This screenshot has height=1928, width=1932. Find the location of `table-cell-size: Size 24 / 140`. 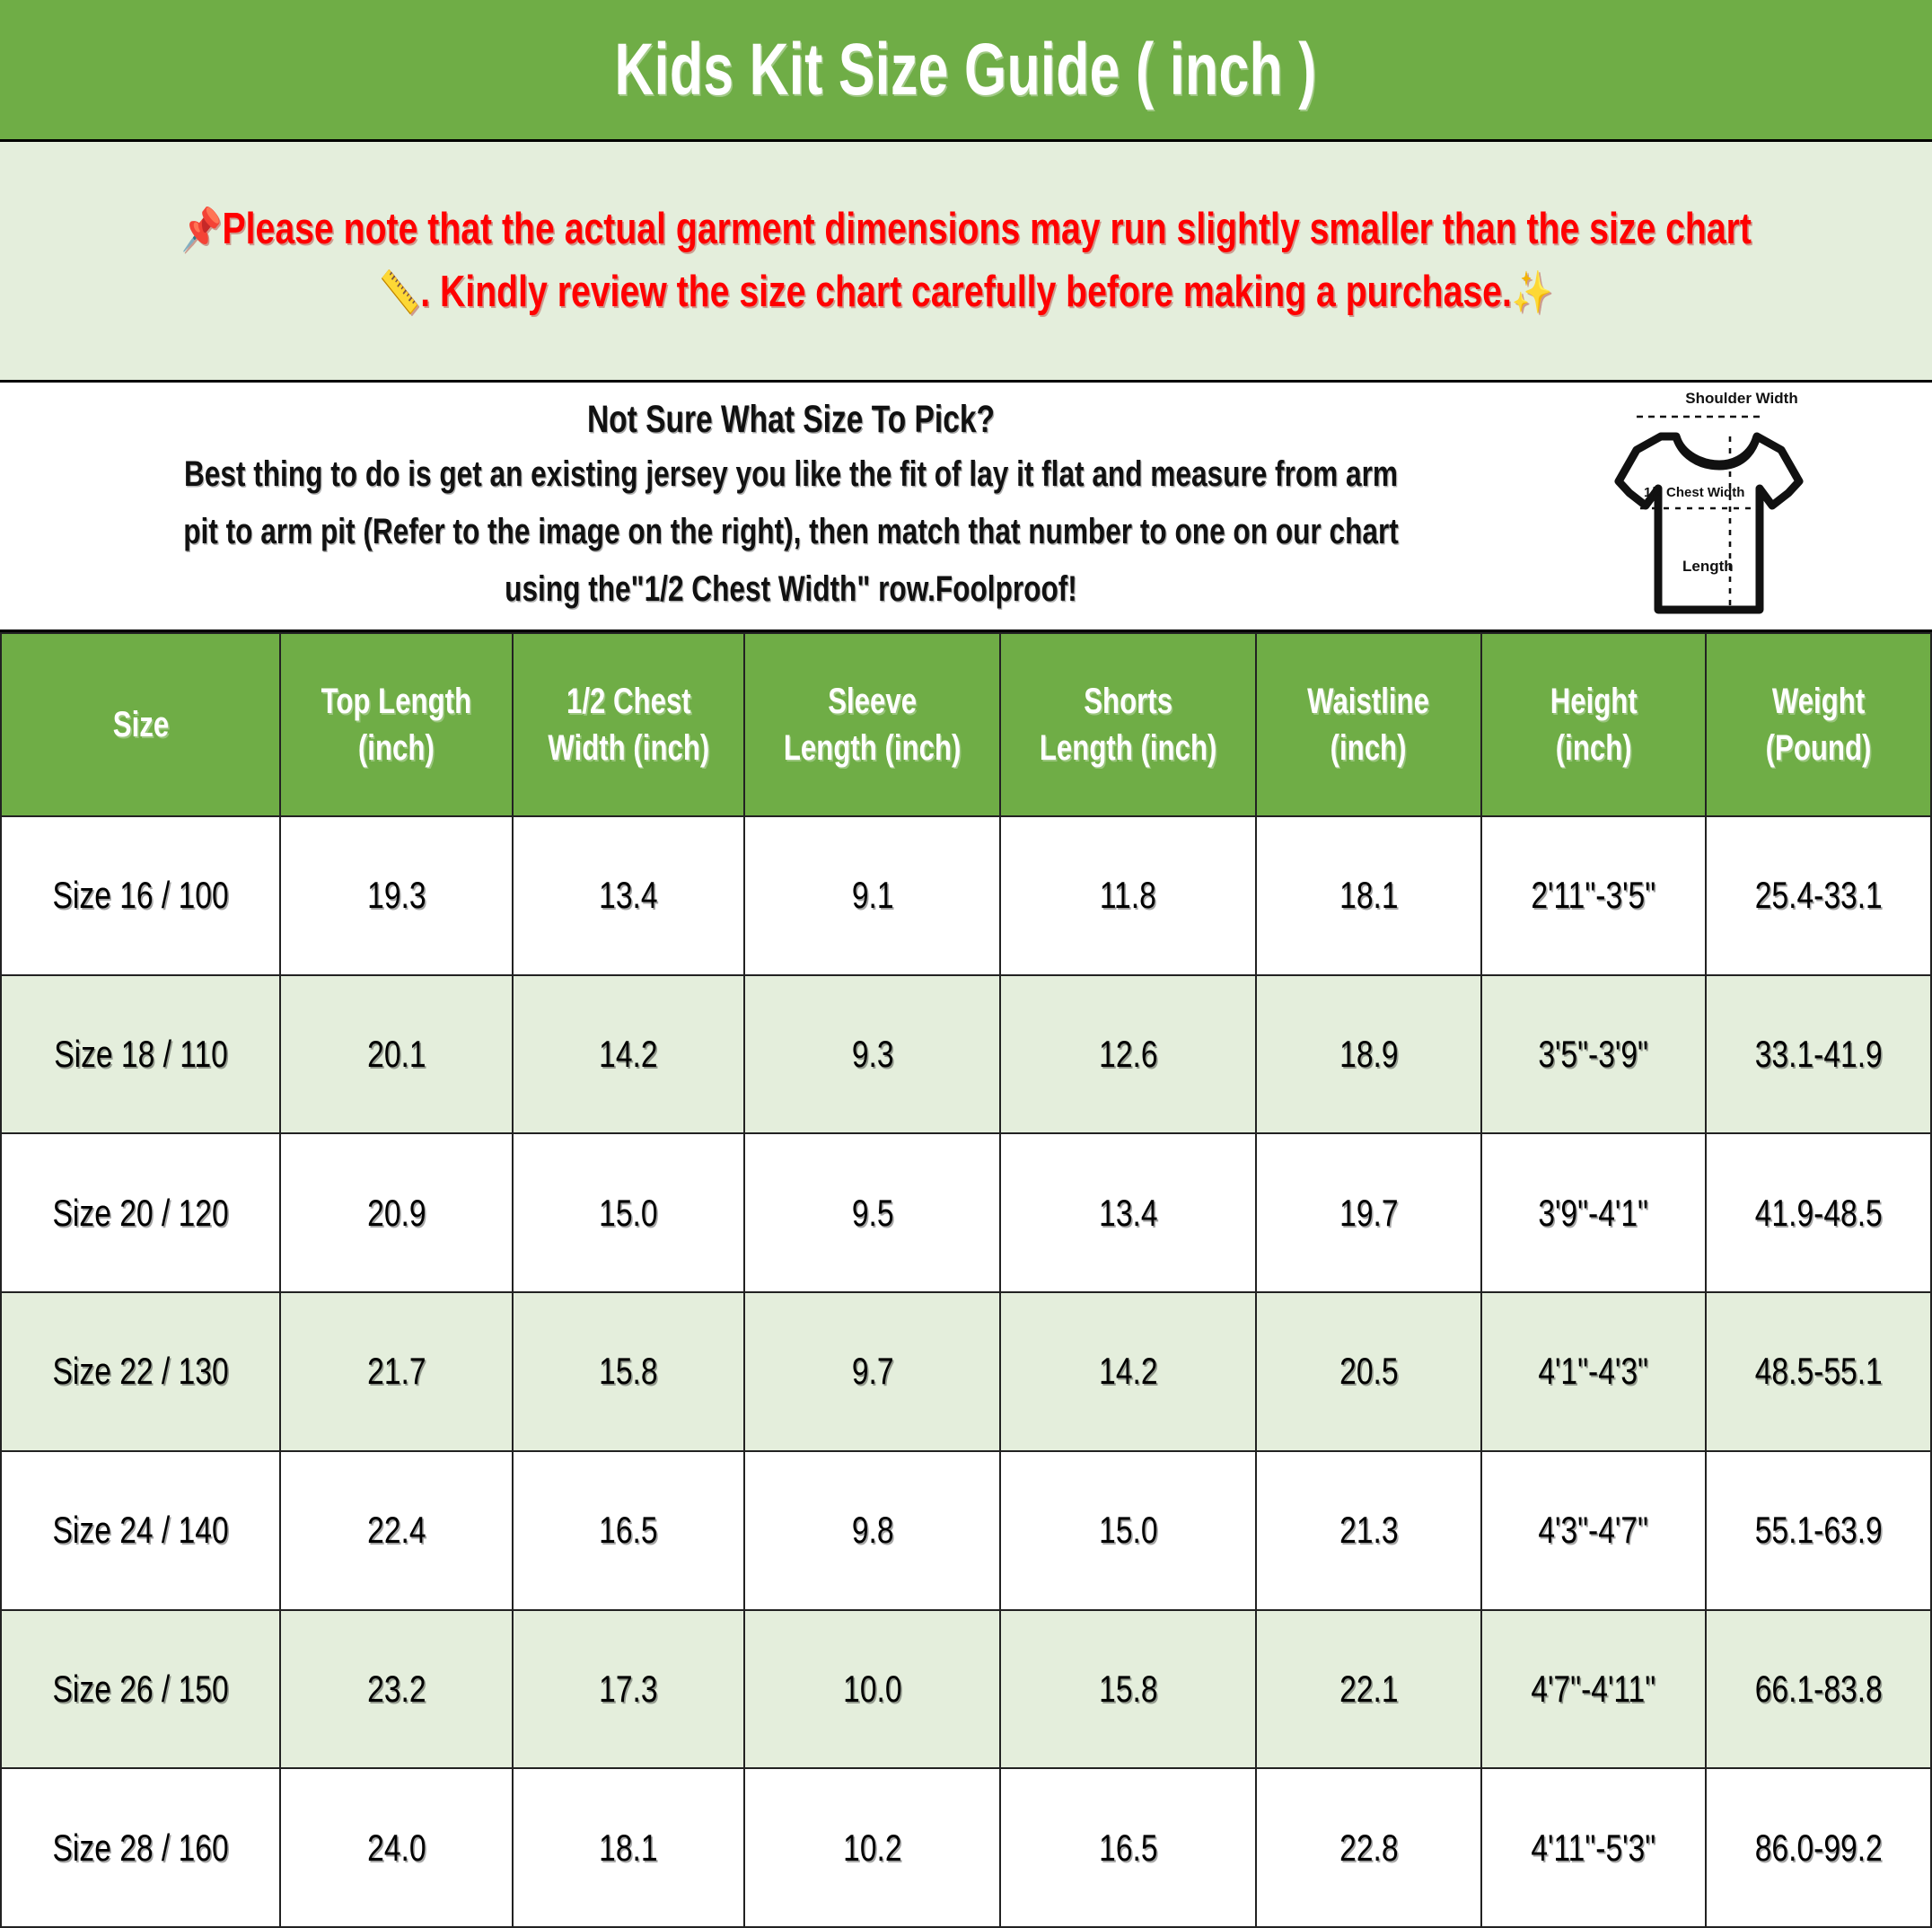

table-cell-size: Size 24 / 140 is located at coordinates (141, 1530).